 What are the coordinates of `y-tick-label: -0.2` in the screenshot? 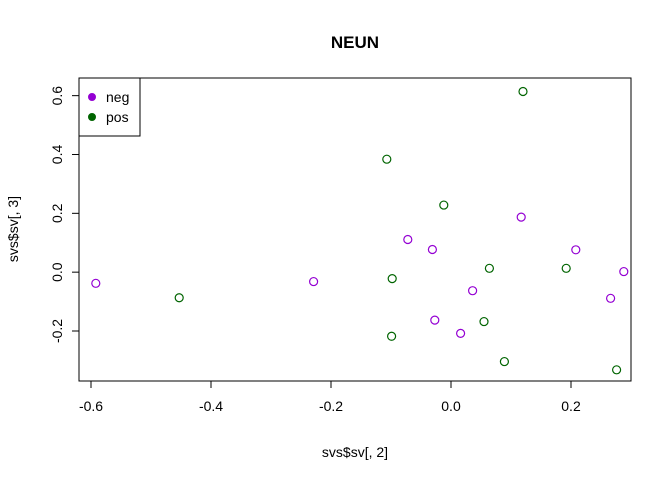 It's located at (57, 331).